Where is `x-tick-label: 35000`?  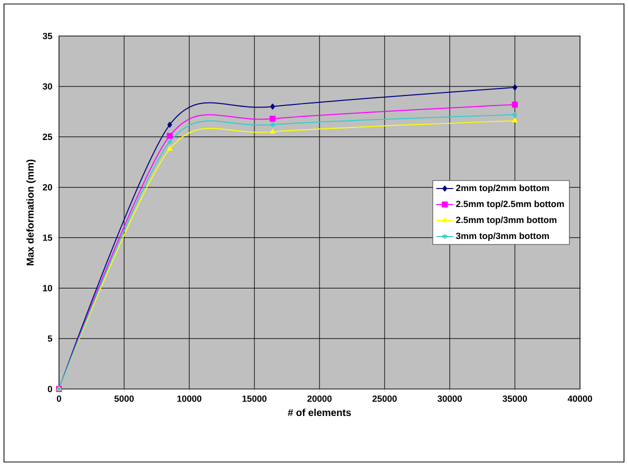
x-tick-label: 35000 is located at coordinates (514, 399).